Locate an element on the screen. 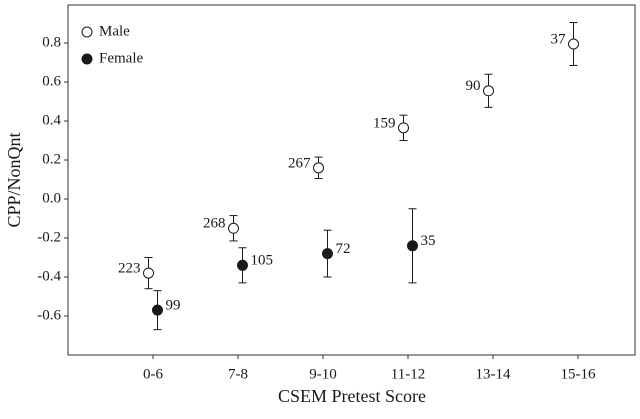 The width and height of the screenshot is (640, 419). y-tick-label: 0.0 is located at coordinates (51, 198).